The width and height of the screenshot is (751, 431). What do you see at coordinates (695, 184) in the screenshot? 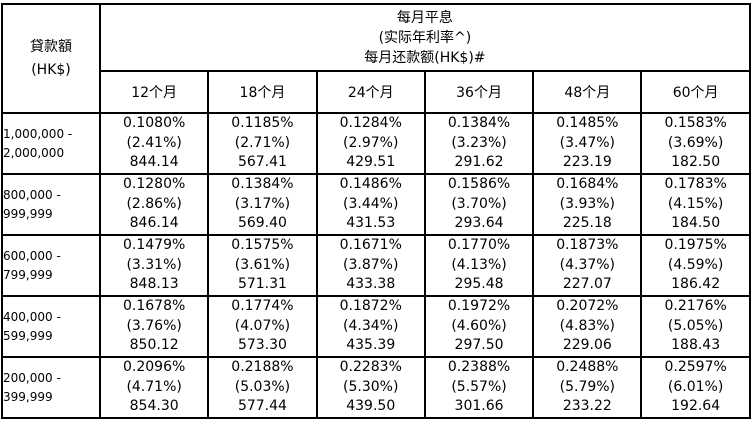
I see `flat-rate-value: 0.1783%` at bounding box center [695, 184].